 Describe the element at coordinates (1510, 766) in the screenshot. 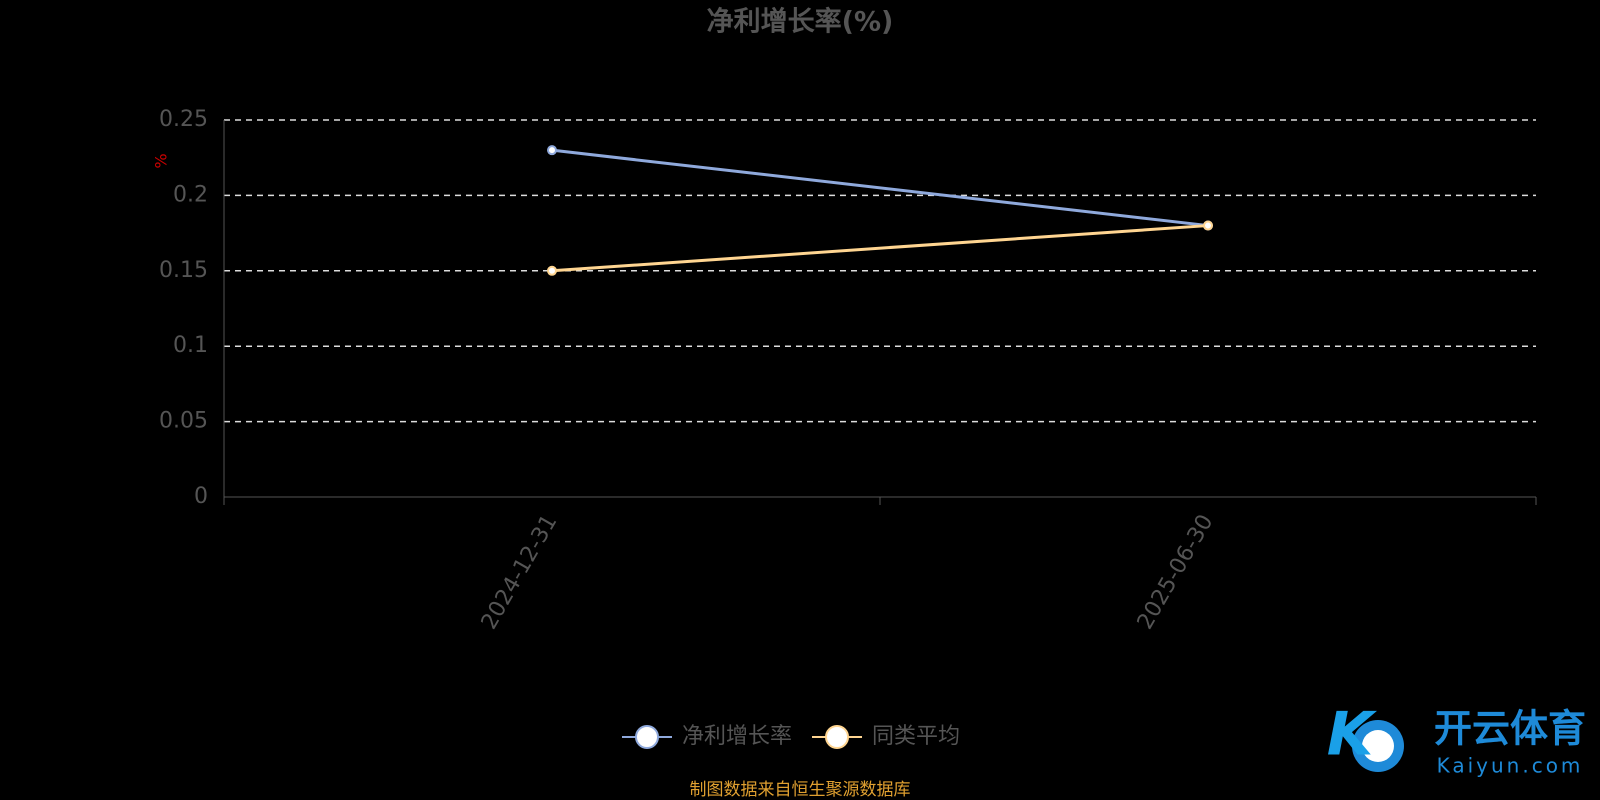

I see `watermark-subtitle: Kaiyun.com` at that location.